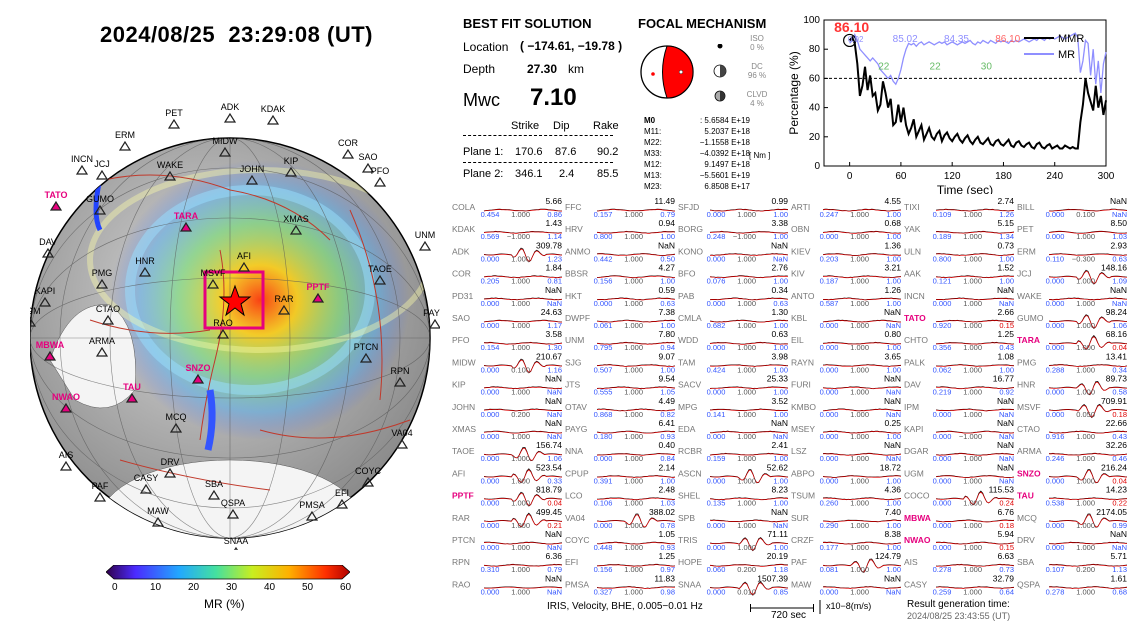 This screenshot has width=1136, height=626. Describe the element at coordinates (905, 39) in the screenshot. I see `peak-label: 85.02` at that location.